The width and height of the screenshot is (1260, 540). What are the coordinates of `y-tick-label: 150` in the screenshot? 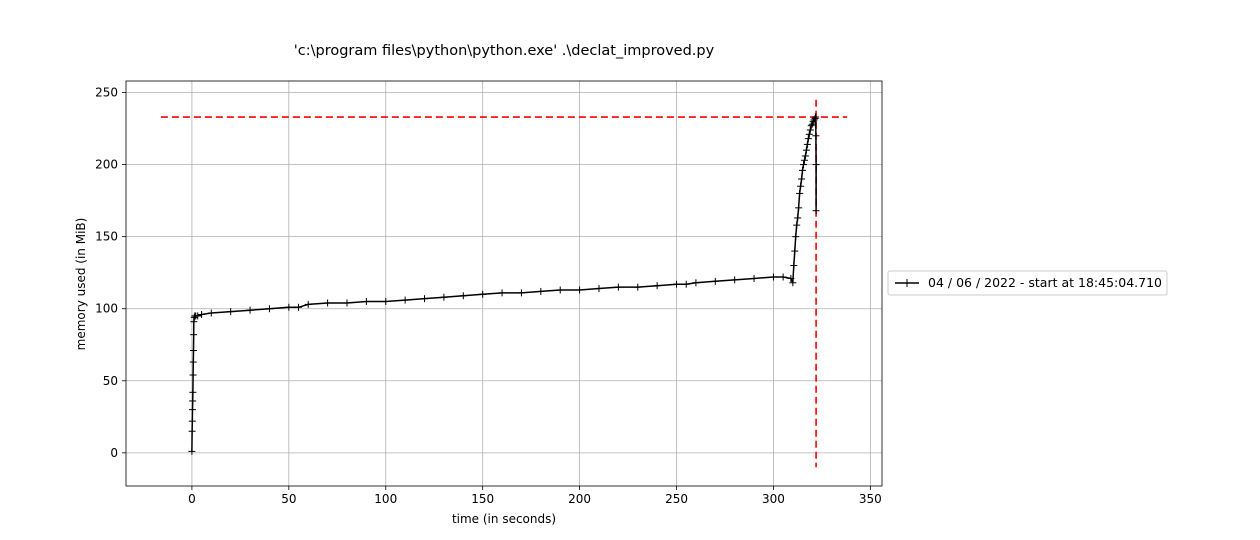 It's located at (106, 237).